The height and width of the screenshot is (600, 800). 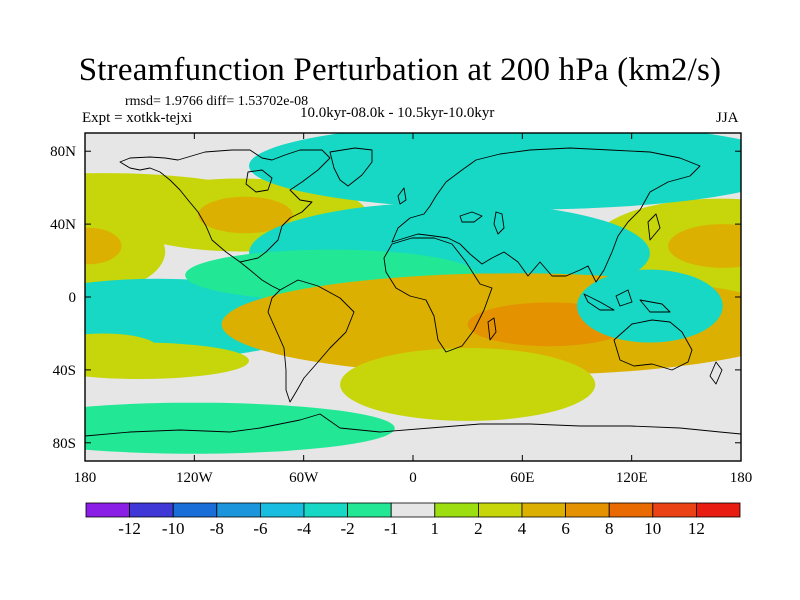 What do you see at coordinates (492, 329) in the screenshot?
I see `coast-madagascar` at bounding box center [492, 329].